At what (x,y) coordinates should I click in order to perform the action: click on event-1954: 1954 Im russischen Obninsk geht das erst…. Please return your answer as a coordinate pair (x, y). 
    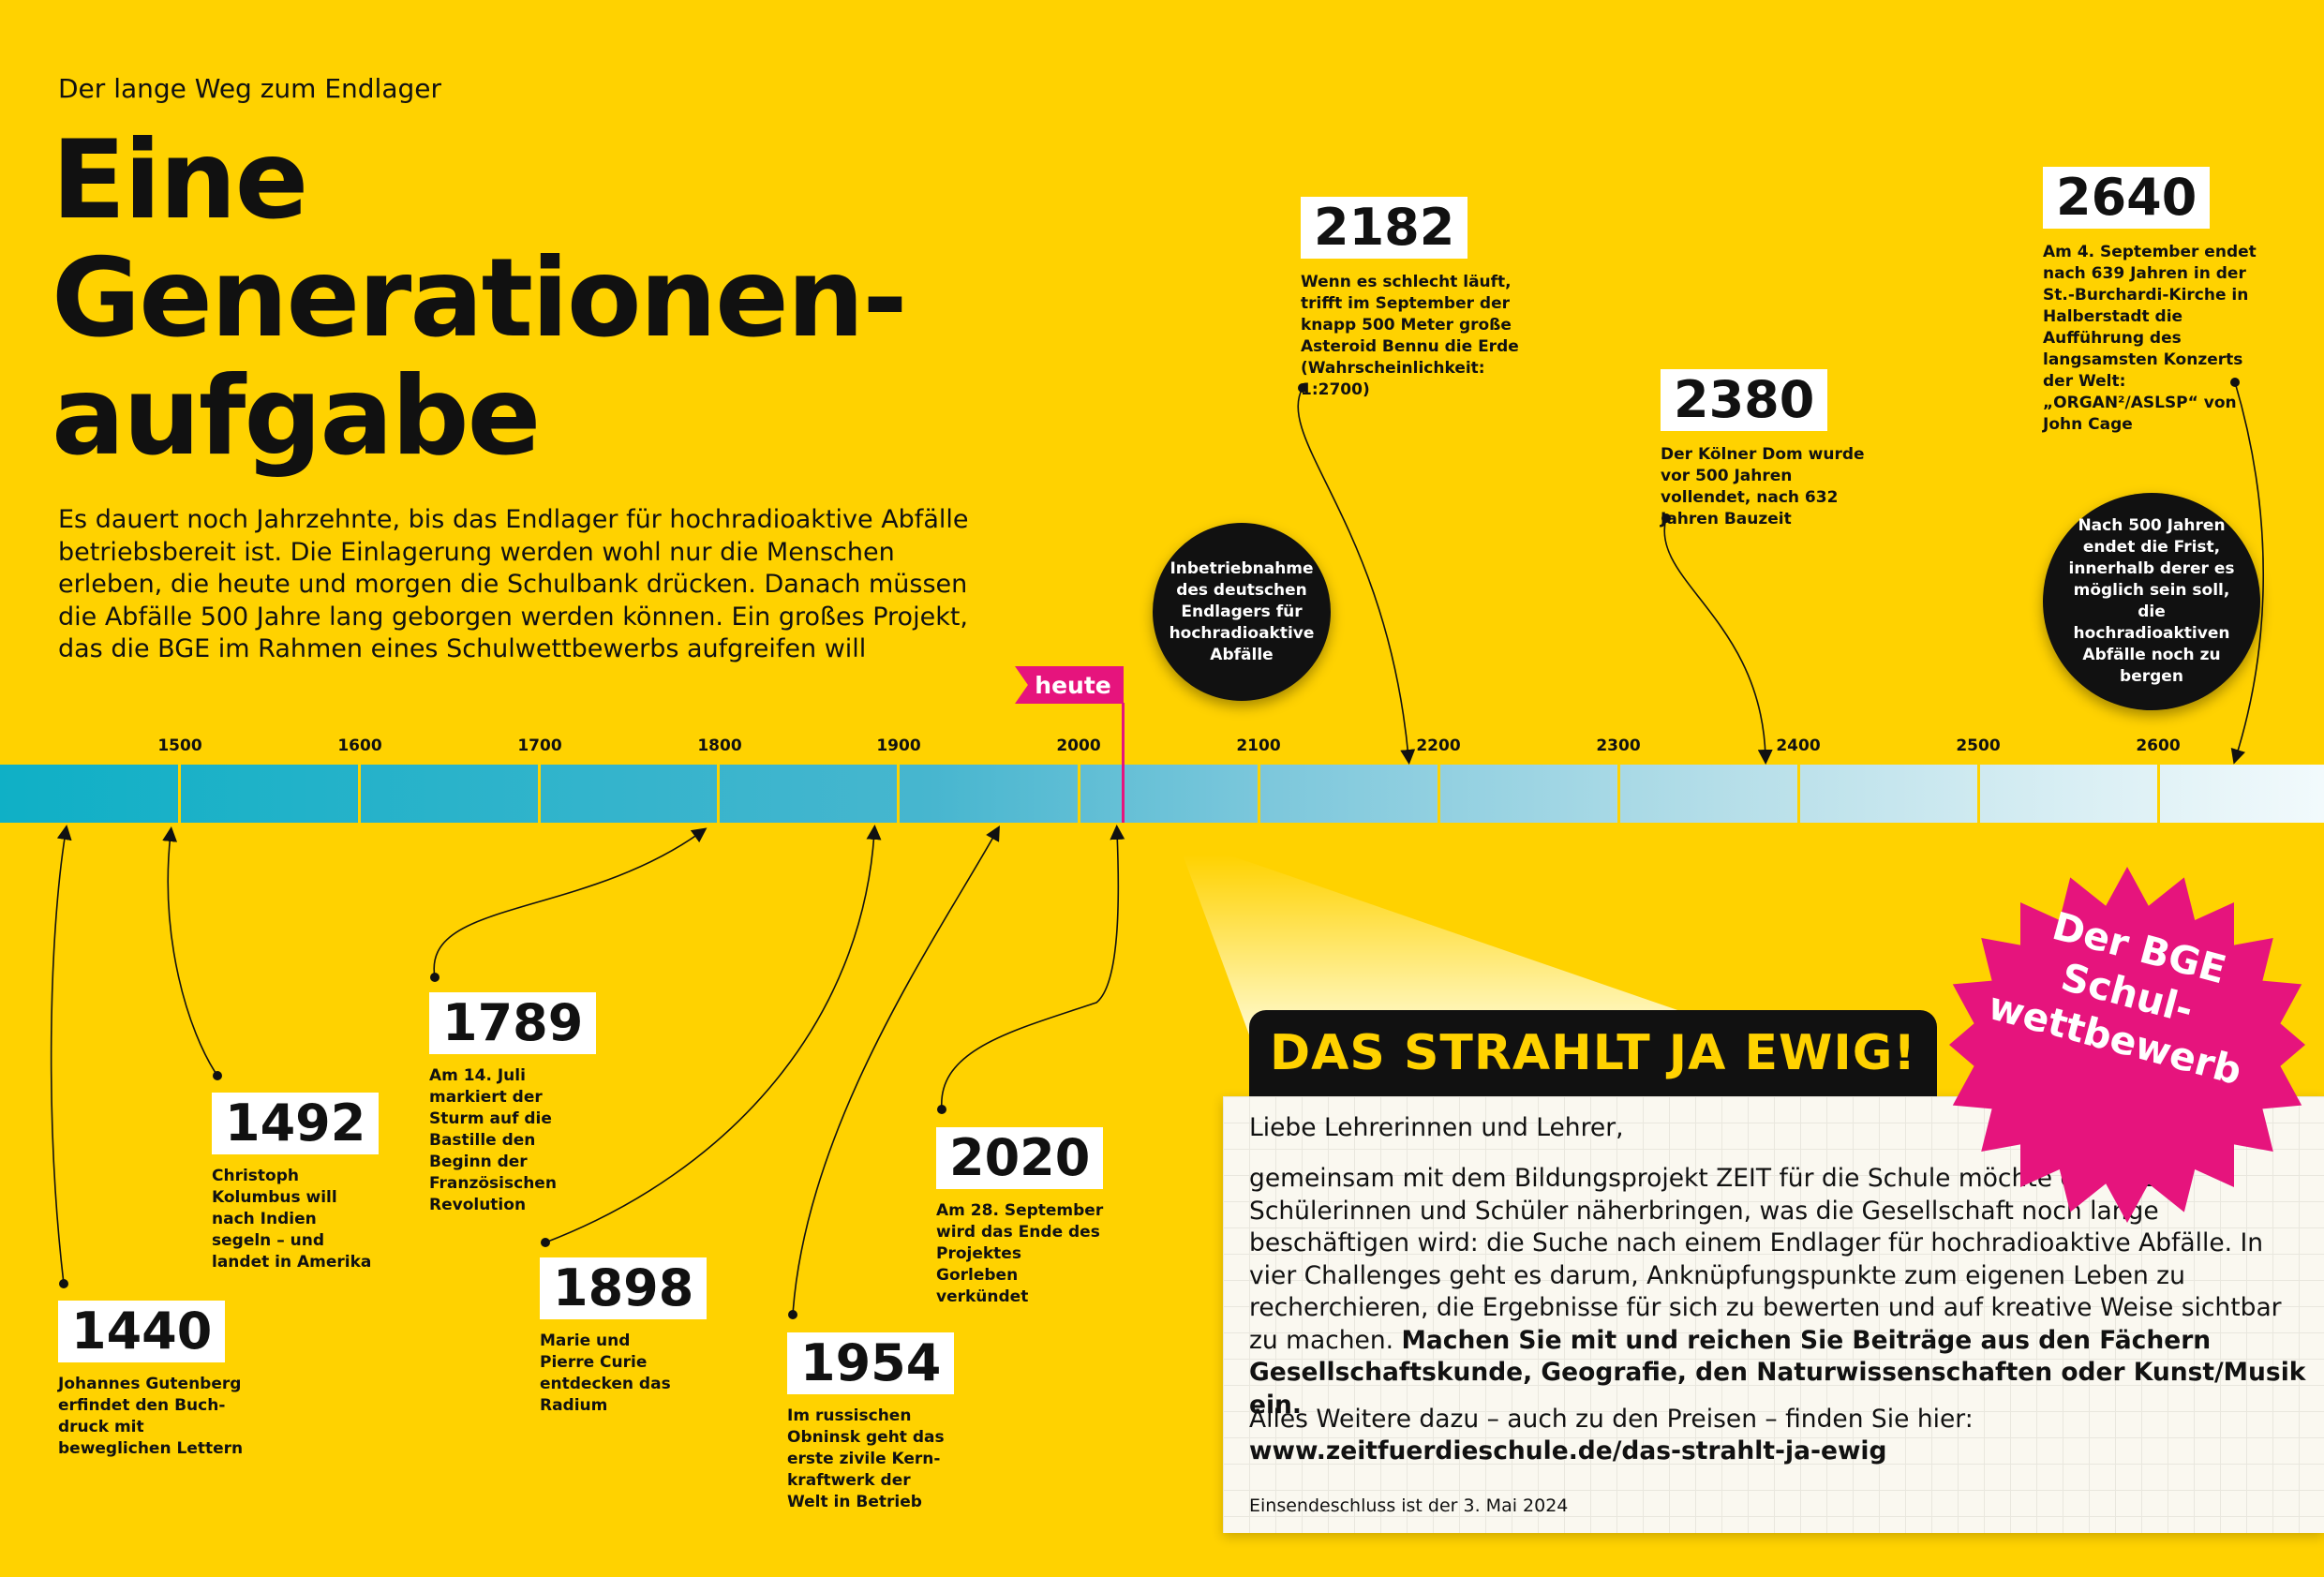
    Looking at the image, I should click on (871, 1422).